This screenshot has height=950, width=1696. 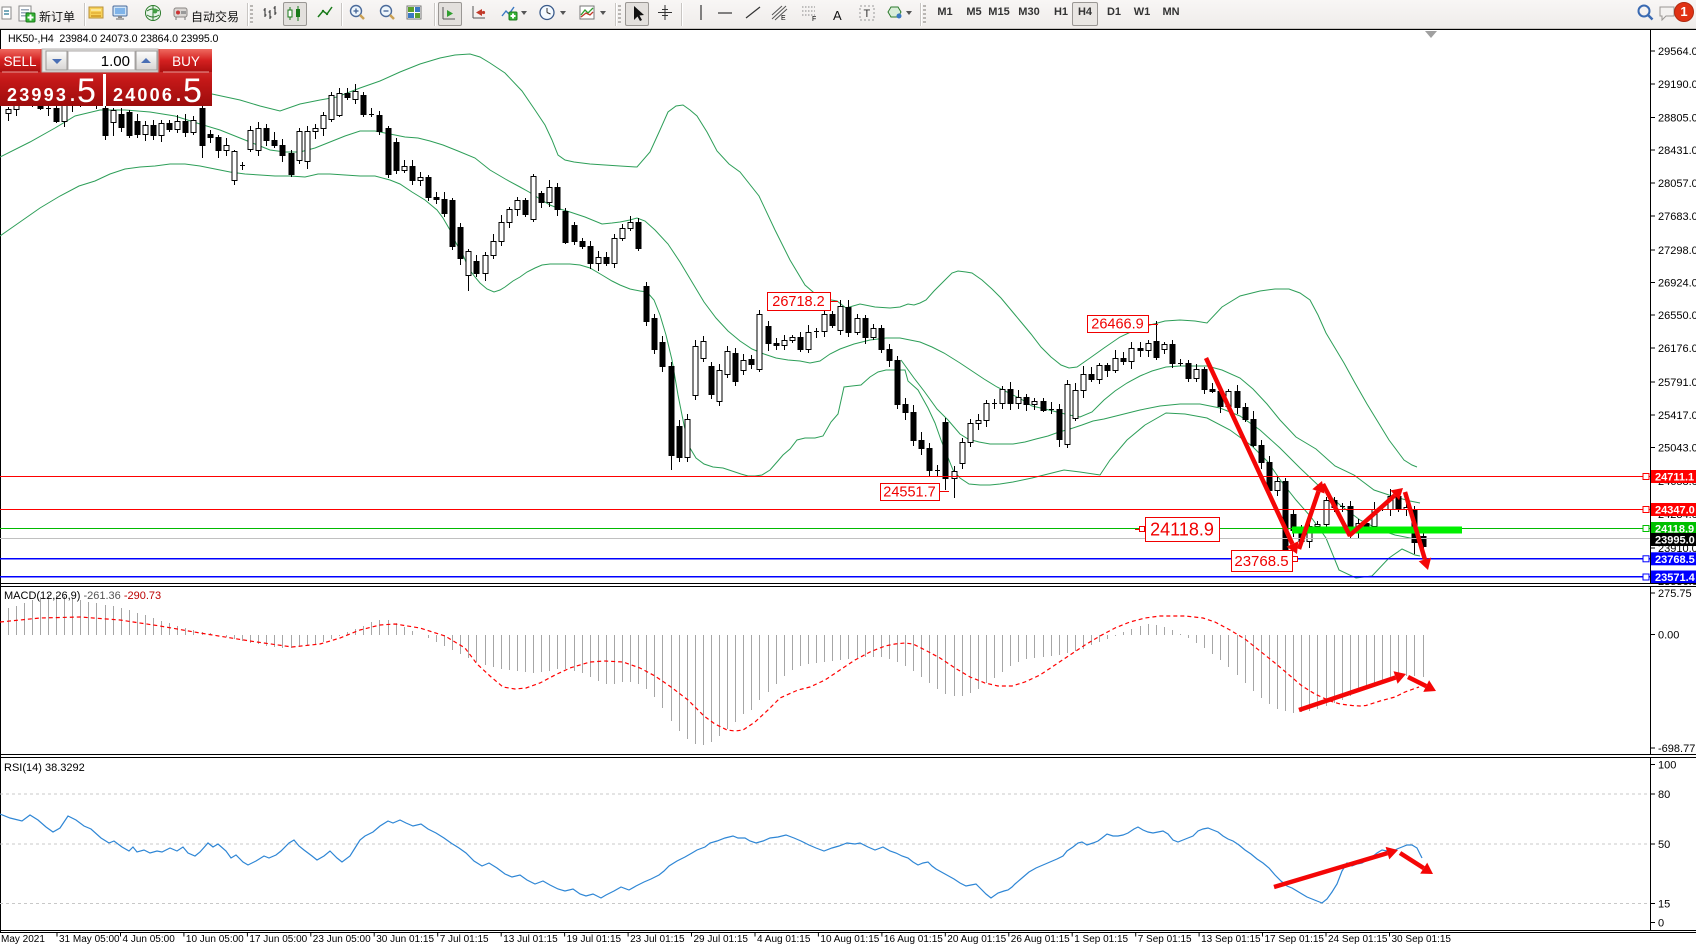 What do you see at coordinates (909, 493) in the screenshot?
I see `svg-text: 24551.7` at bounding box center [909, 493].